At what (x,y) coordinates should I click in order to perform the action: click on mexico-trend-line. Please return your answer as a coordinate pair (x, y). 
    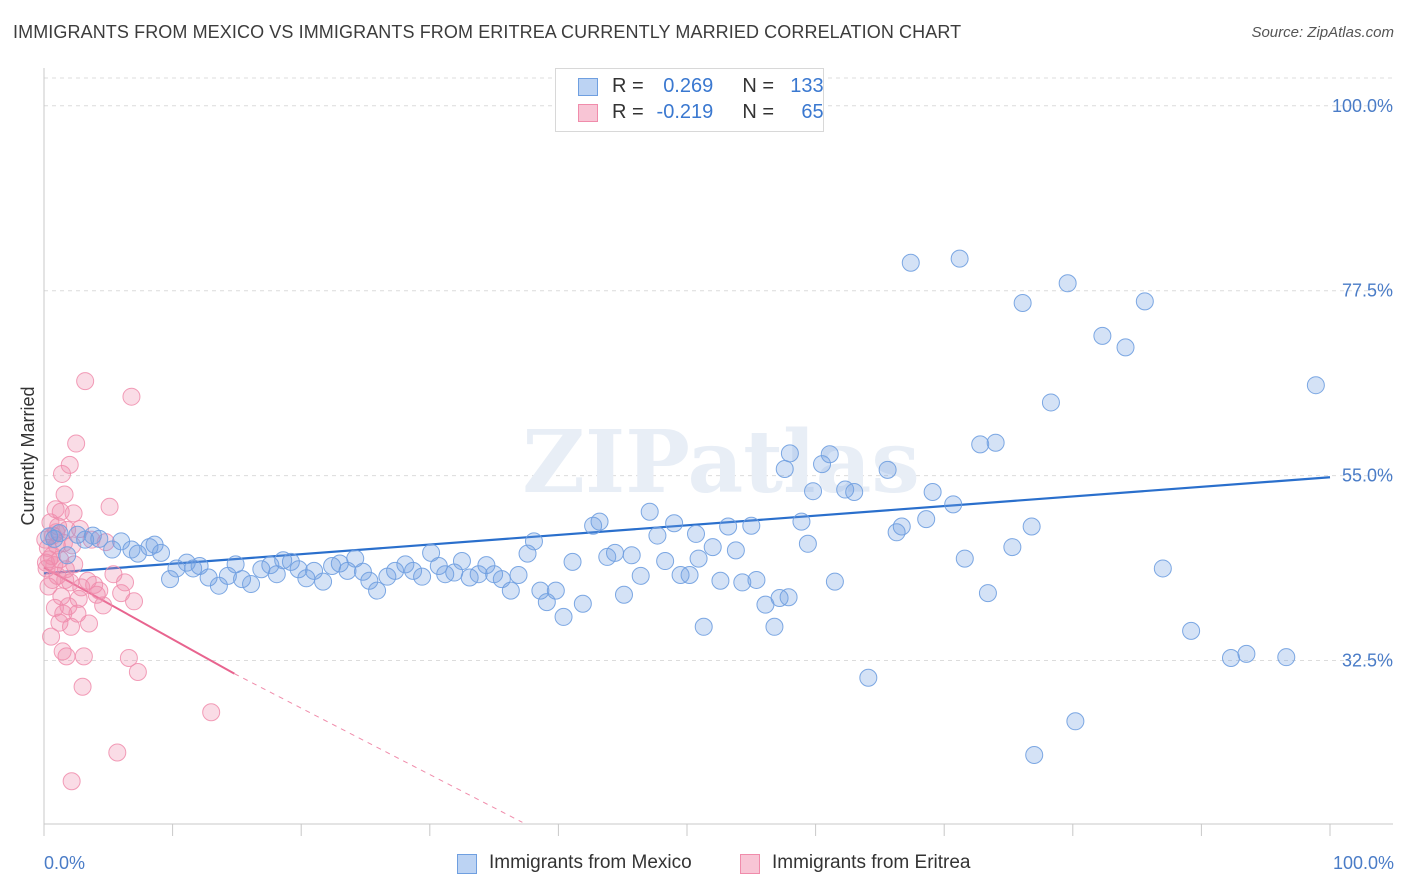
    Looking at the image, I should click on (687, 525).